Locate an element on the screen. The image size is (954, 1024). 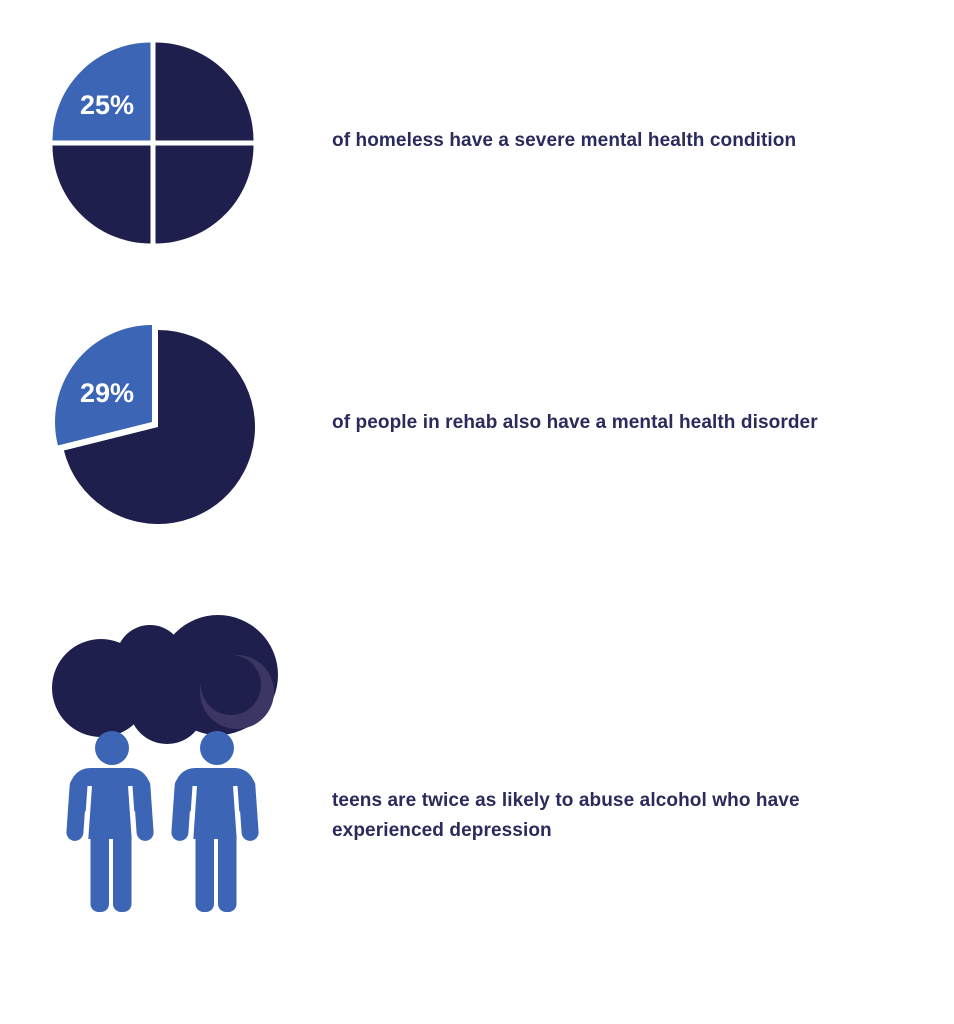
pie-chart-29-percent-icon: 29% is located at coordinates (155, 424).